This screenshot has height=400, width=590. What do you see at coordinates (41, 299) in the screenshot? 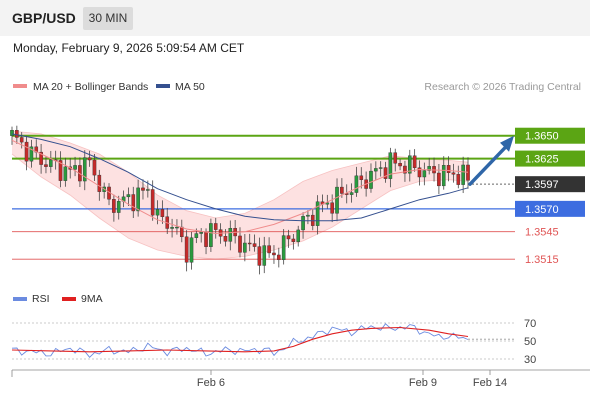
I see `legend-rsi-label: RSI` at bounding box center [41, 299].